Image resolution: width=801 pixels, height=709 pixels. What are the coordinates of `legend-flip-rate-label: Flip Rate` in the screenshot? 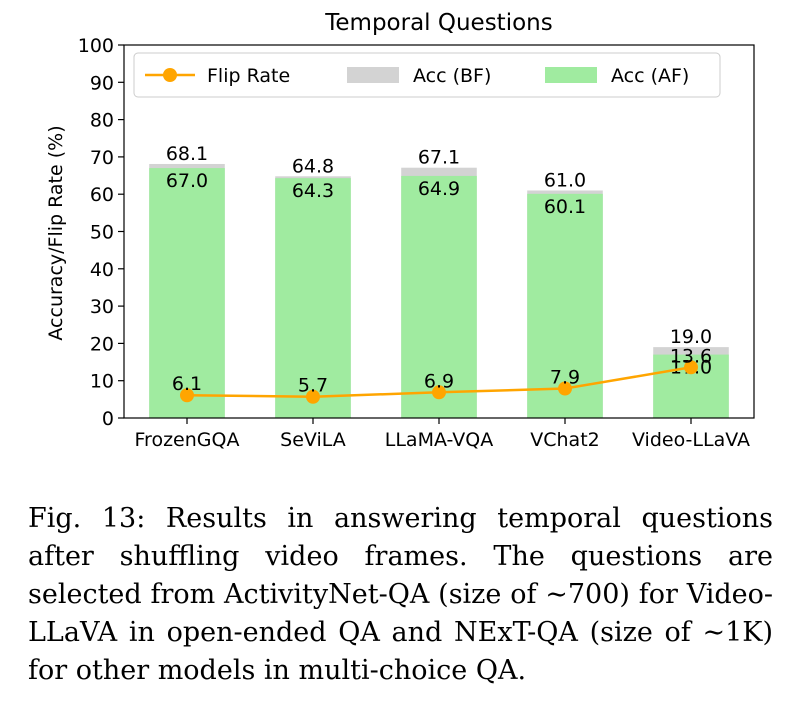 It's located at (248, 76).